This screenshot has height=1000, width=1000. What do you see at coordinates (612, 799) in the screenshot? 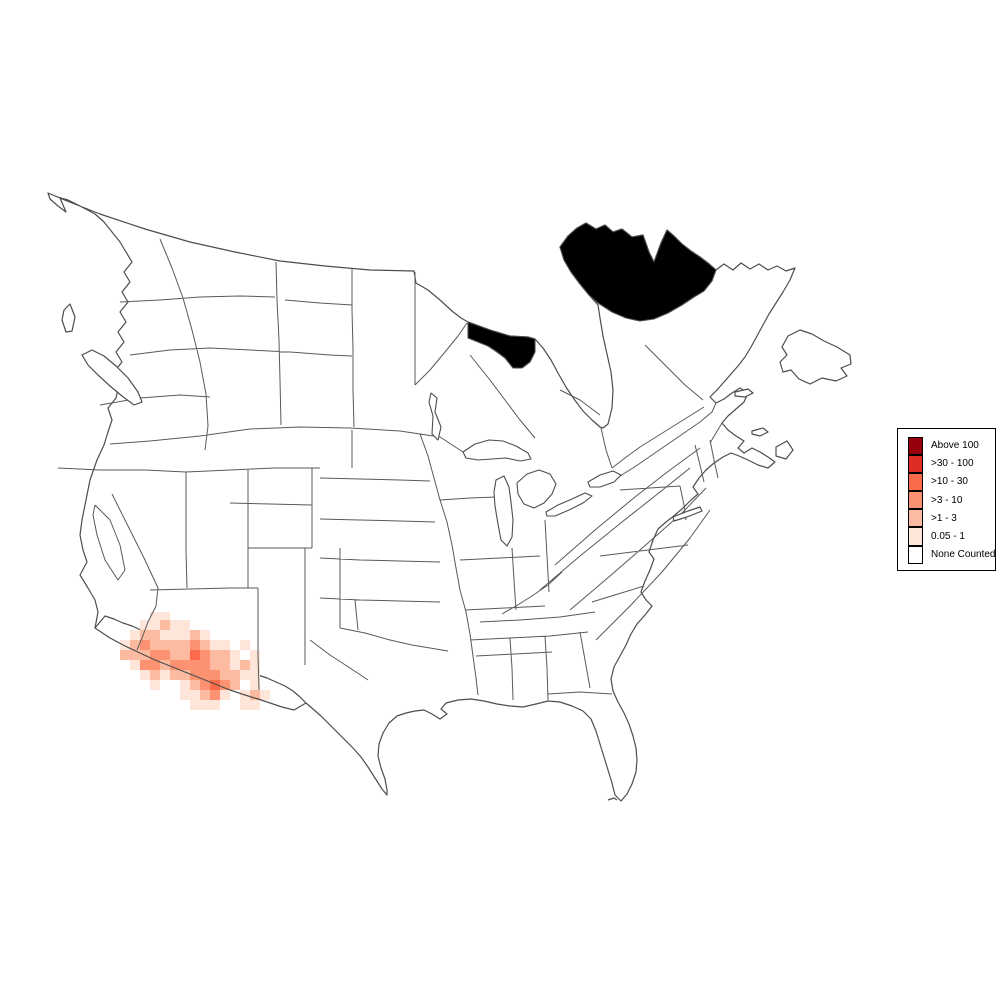
I see `florida-keys` at bounding box center [612, 799].